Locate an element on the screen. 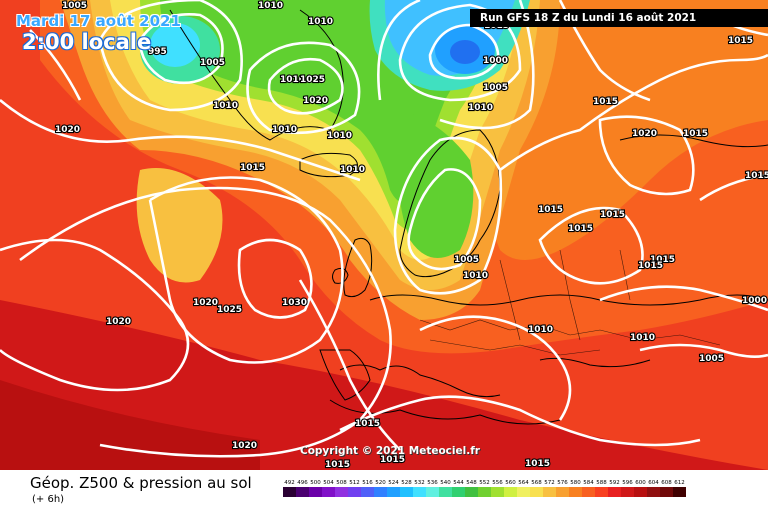 Image resolution: width=768 pixels, height=512 pixels. scale-tick-label: 576 is located at coordinates (562, 483).